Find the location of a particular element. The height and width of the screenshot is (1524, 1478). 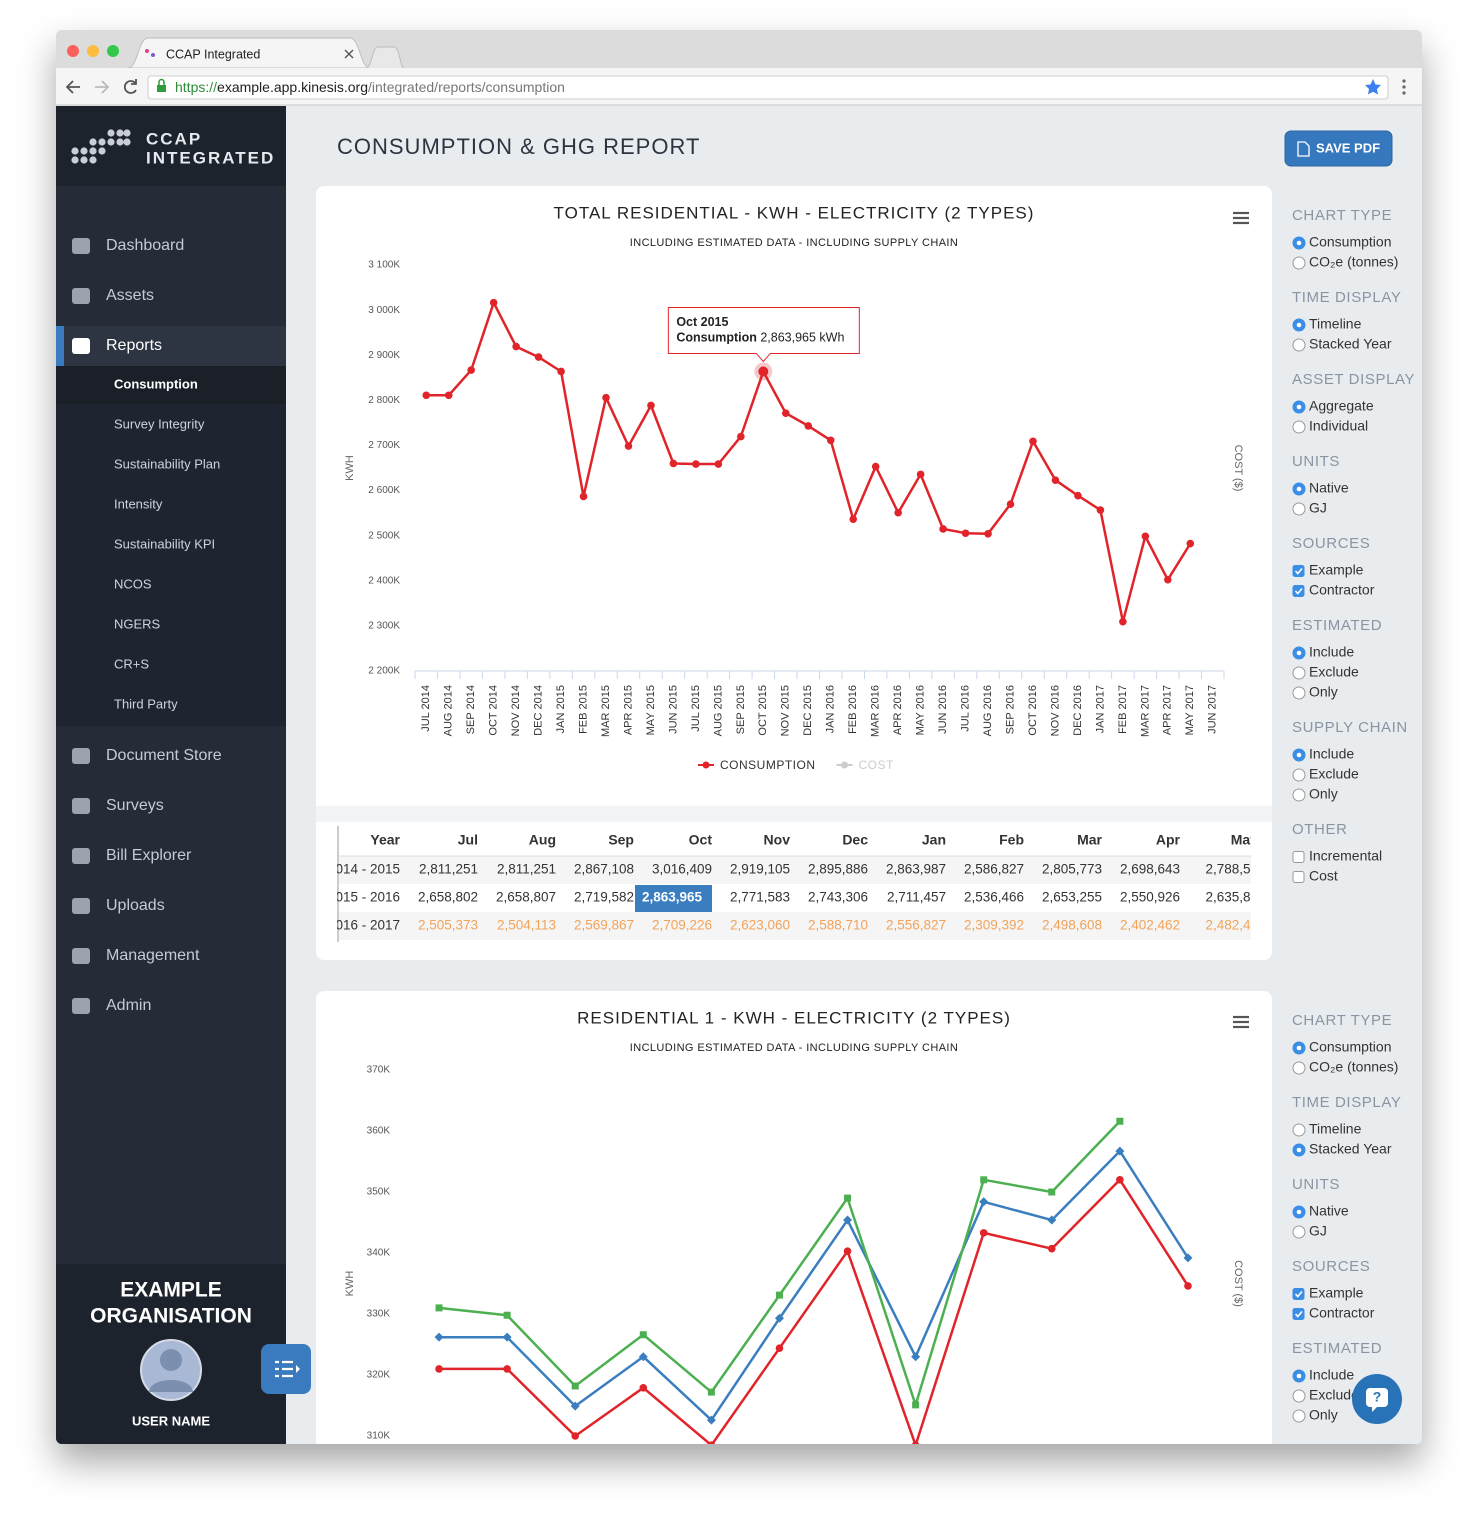

nav-item: Reports is located at coordinates (134, 345).